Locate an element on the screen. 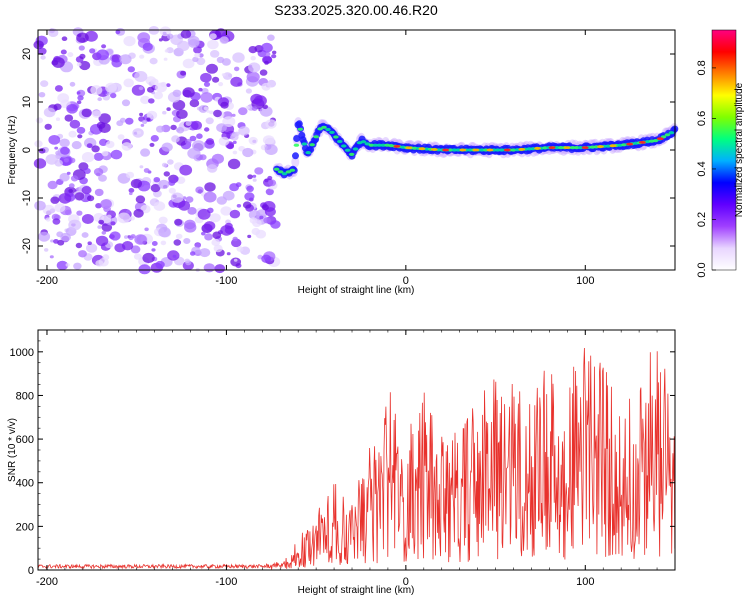  snr-y-label: SNR (10 * v/v) is located at coordinates (12, 450).